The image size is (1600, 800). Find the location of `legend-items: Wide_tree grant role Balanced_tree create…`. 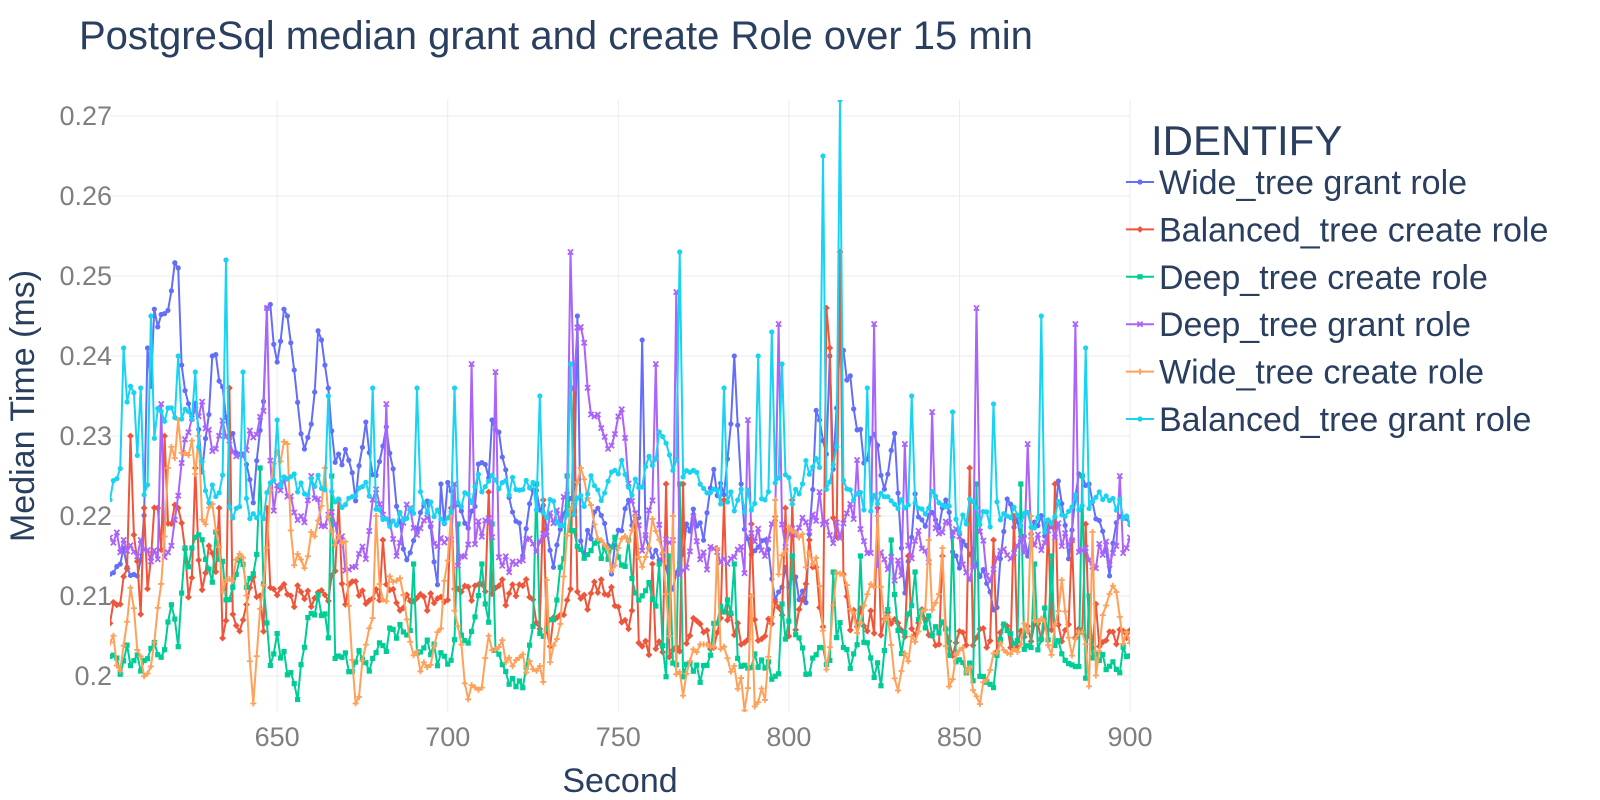

legend-items: Wide_tree grant role Balanced_tree create… is located at coordinates (1337, 301).